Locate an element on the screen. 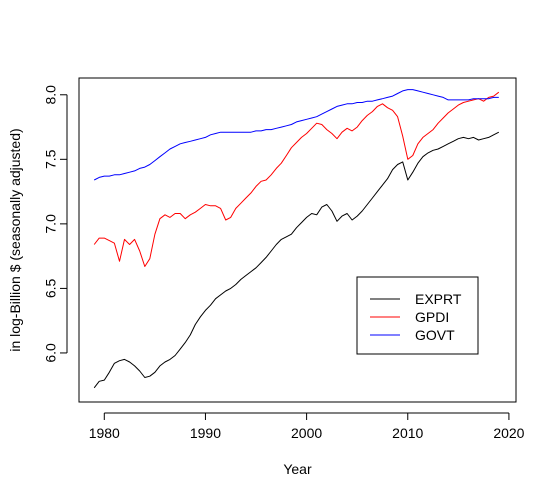 This screenshot has width=557, height=500. x-tick-label: 1990 is located at coordinates (205, 433).